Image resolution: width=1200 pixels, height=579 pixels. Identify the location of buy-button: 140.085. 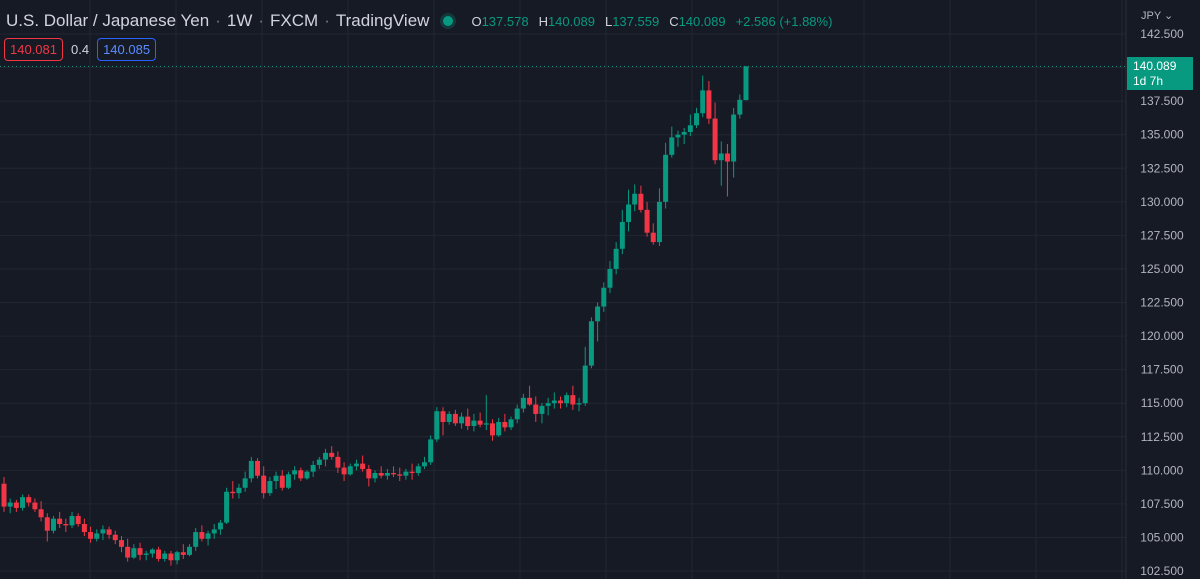
(127, 49).